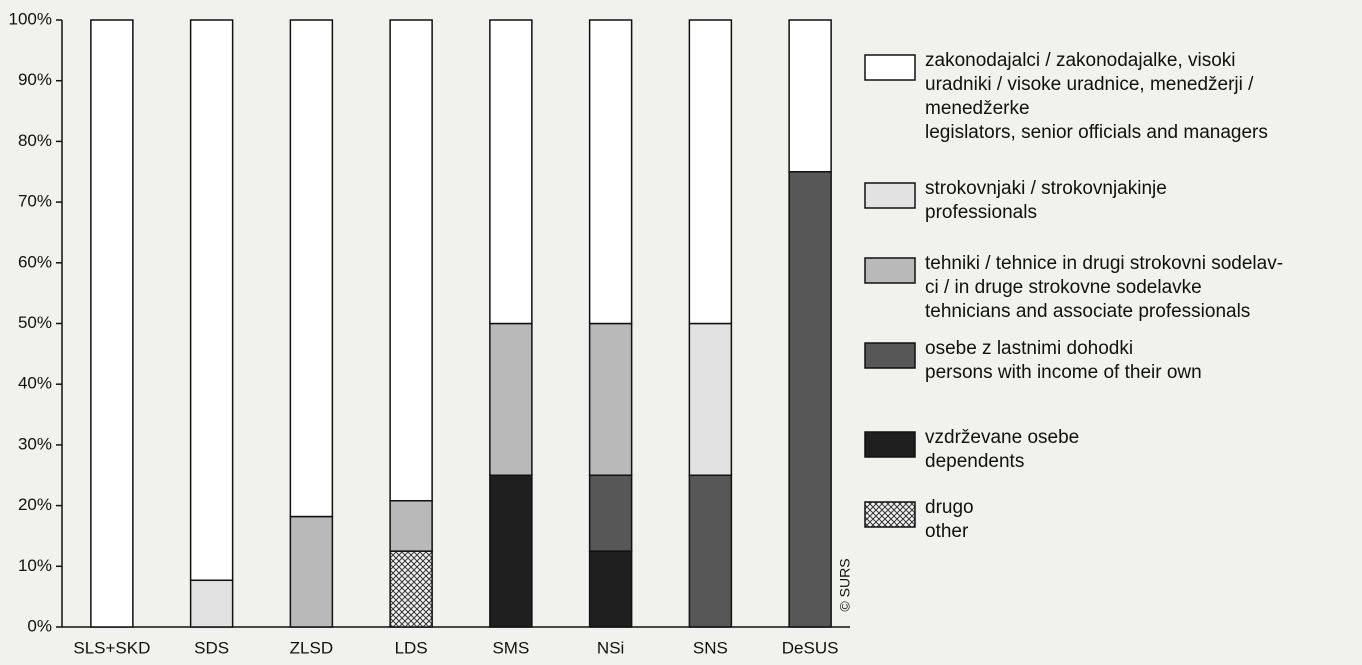 Image resolution: width=1362 pixels, height=665 pixels. What do you see at coordinates (35, 140) in the screenshot?
I see `y-tick-label: 80%` at bounding box center [35, 140].